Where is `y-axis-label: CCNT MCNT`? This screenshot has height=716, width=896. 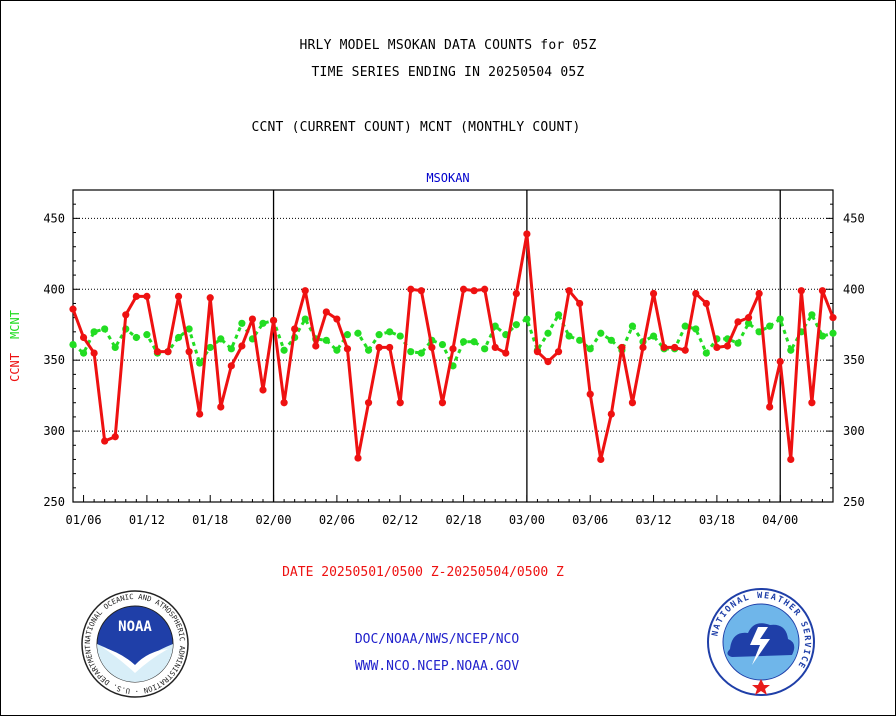 y-axis-label: CCNT MCNT is located at coordinates (15, 346).